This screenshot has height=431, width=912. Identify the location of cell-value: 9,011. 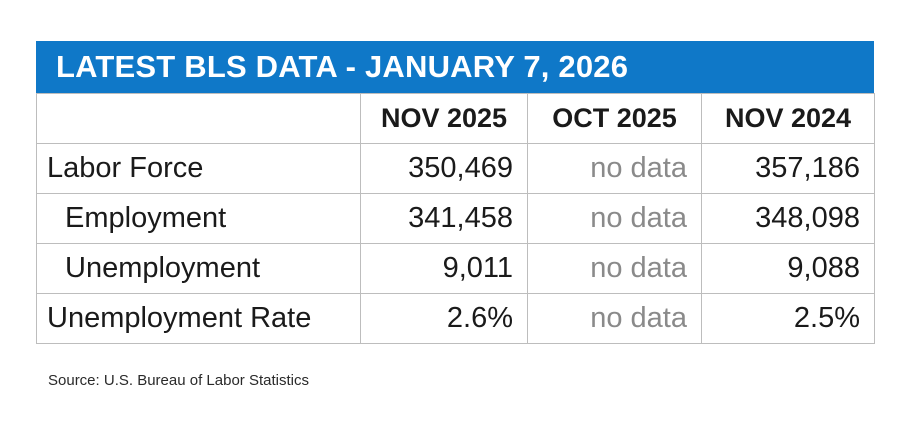
(444, 268).